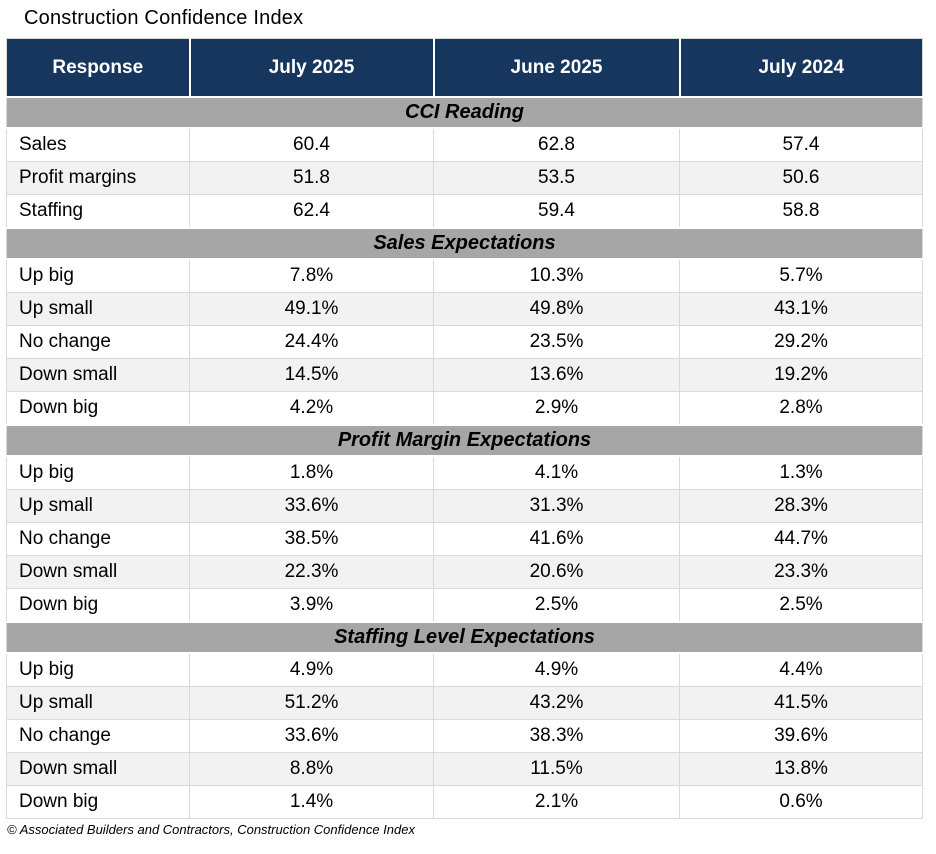  I want to click on value-cell: 49.1%, so click(311, 309).